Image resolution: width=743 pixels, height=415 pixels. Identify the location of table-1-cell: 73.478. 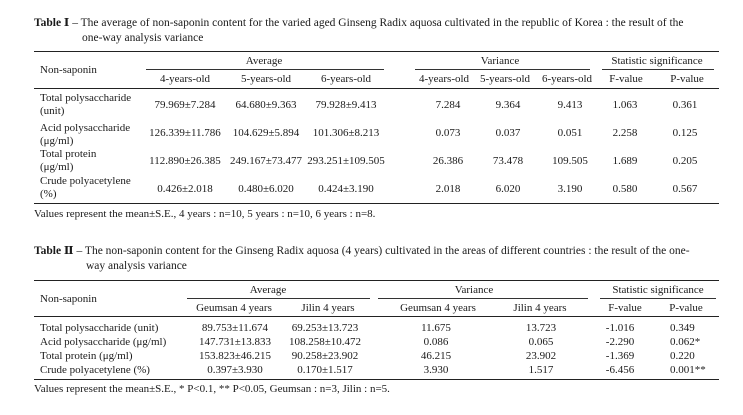
(508, 161).